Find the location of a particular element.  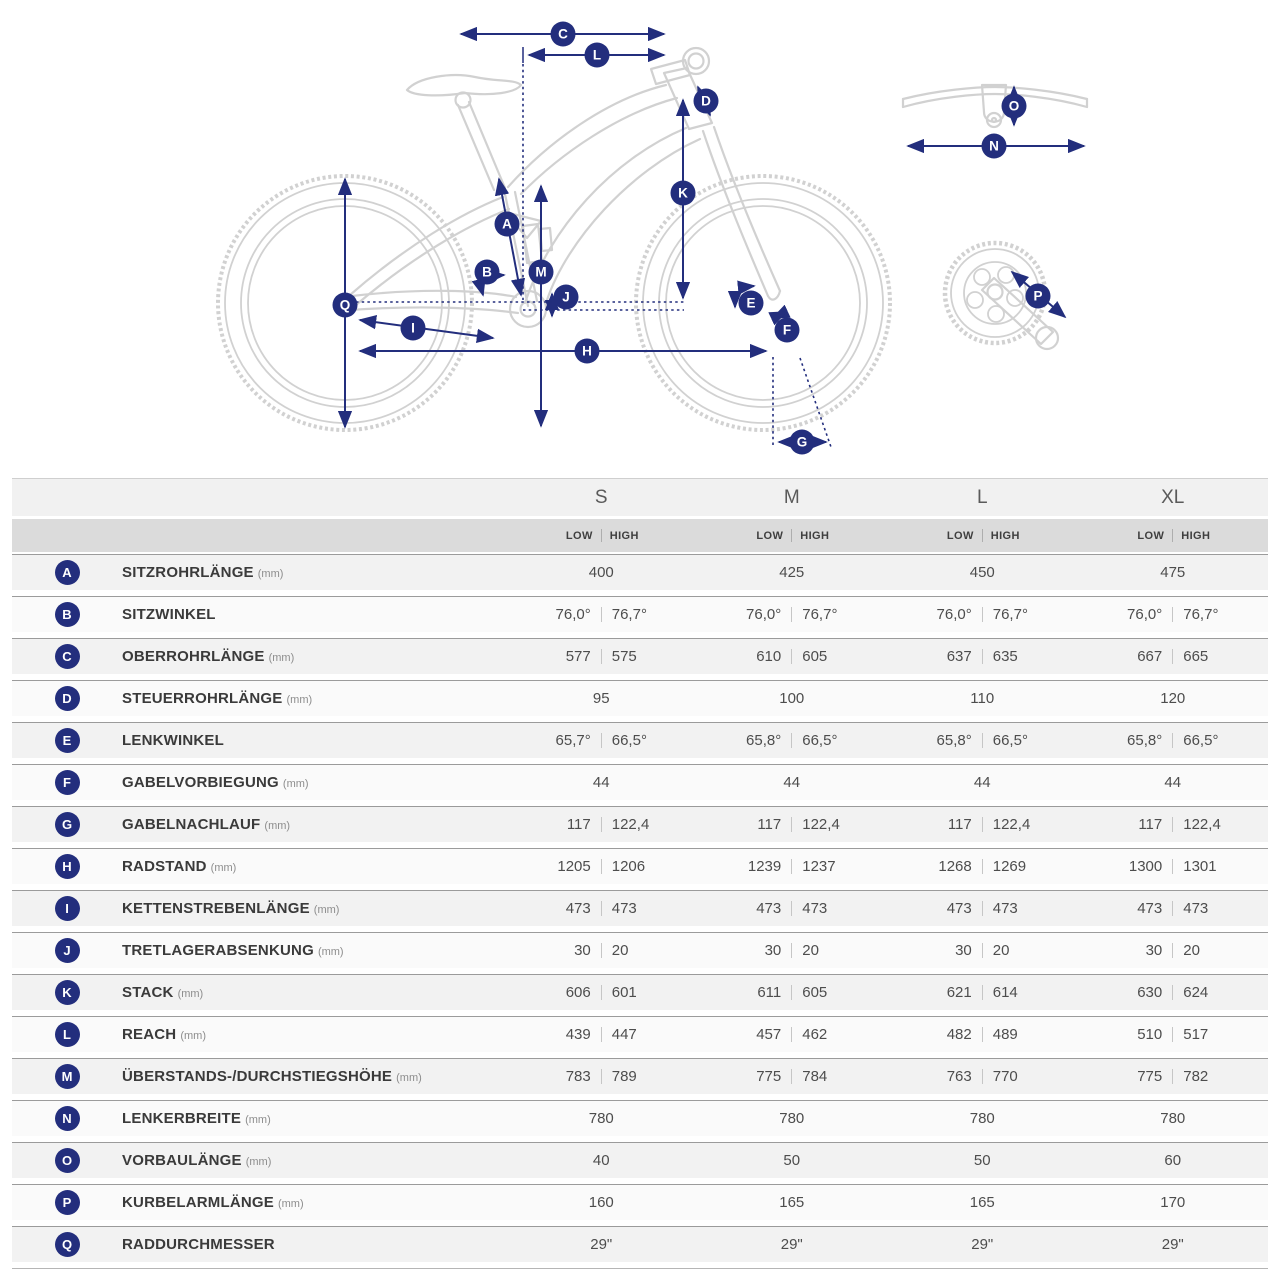

value-high: 605 is located at coordinates (815, 656).